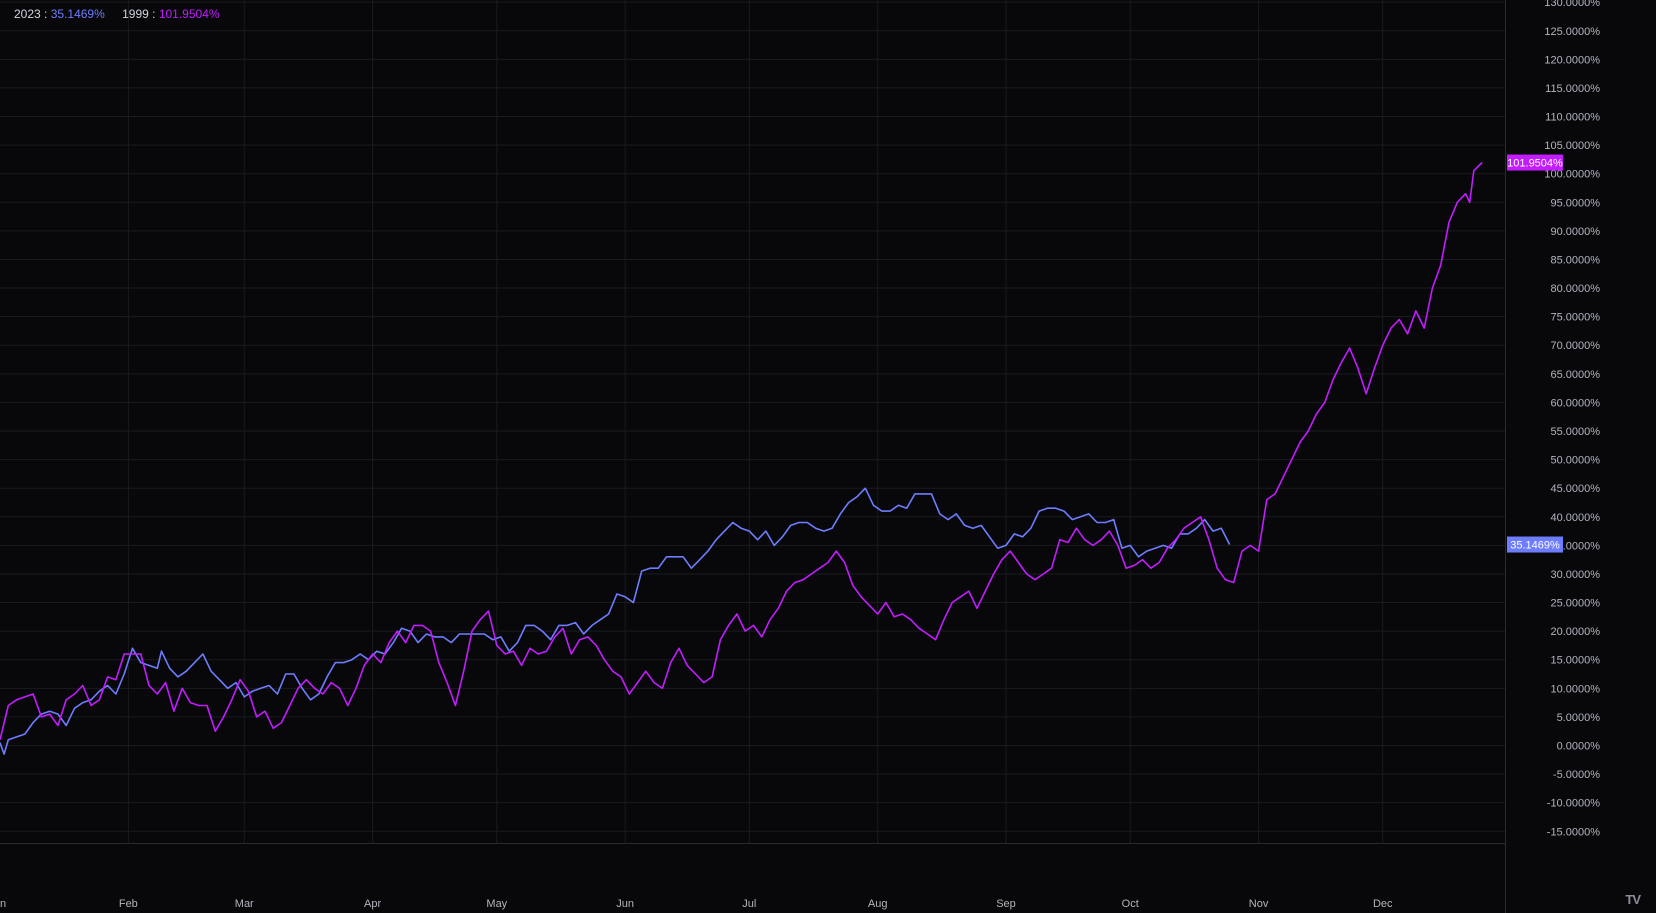 Image resolution: width=1656 pixels, height=913 pixels. I want to click on y-tick-label: 95.0000%, so click(1575, 203).